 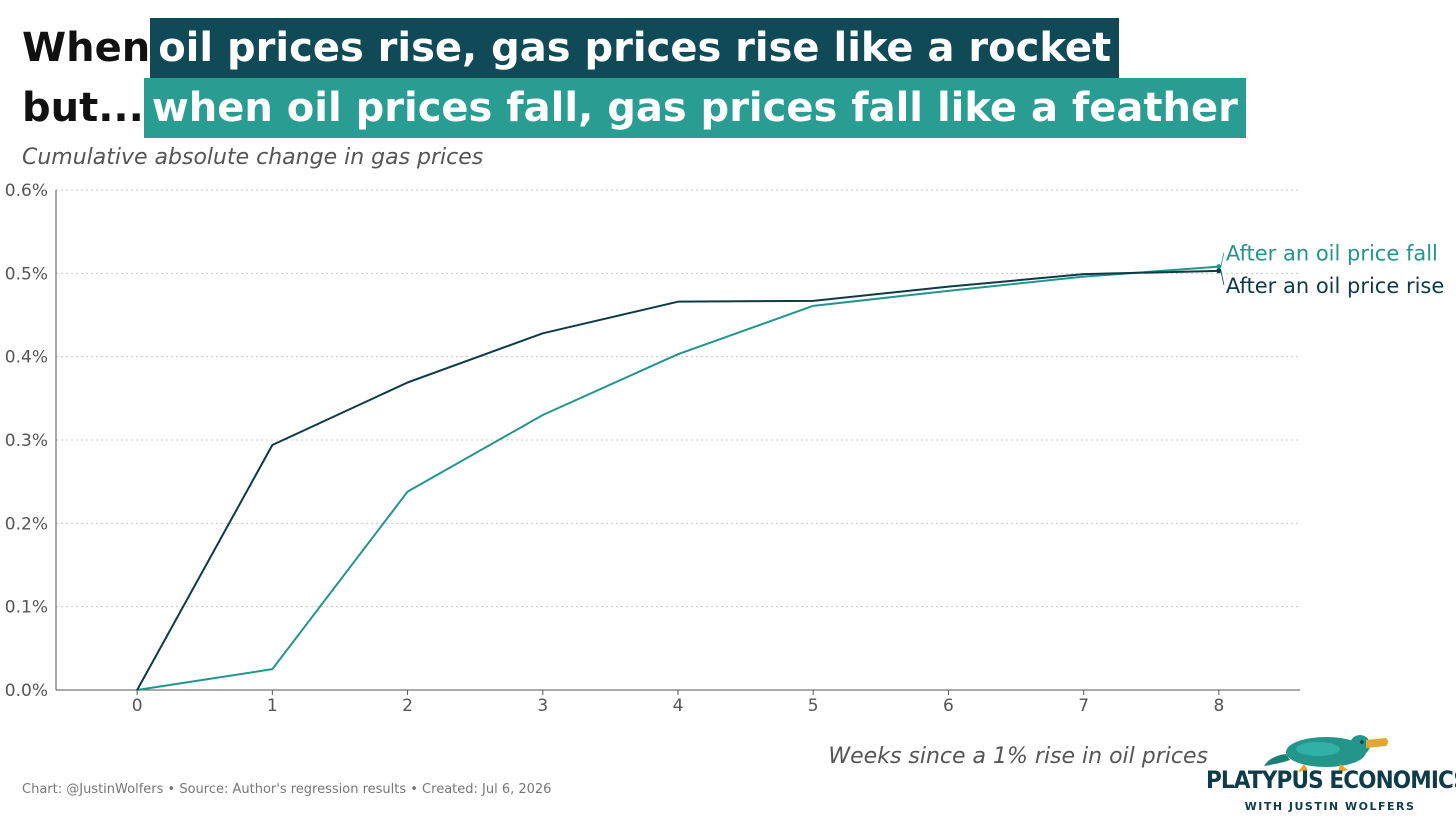 What do you see at coordinates (26, 358) in the screenshot?
I see `y-tick-label: 0.4%` at bounding box center [26, 358].